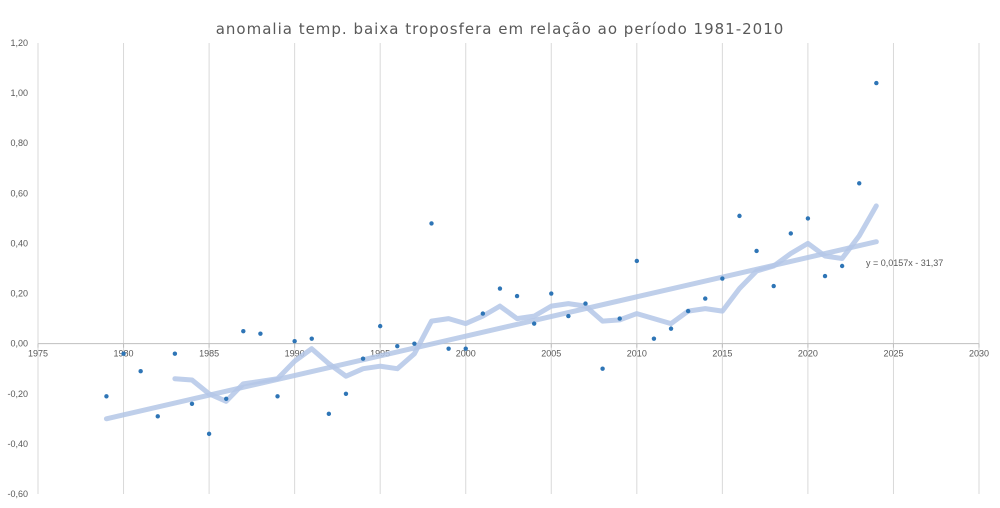  Describe the element at coordinates (19, 294) in the screenshot. I see `y-tick-label: 0,20` at that location.